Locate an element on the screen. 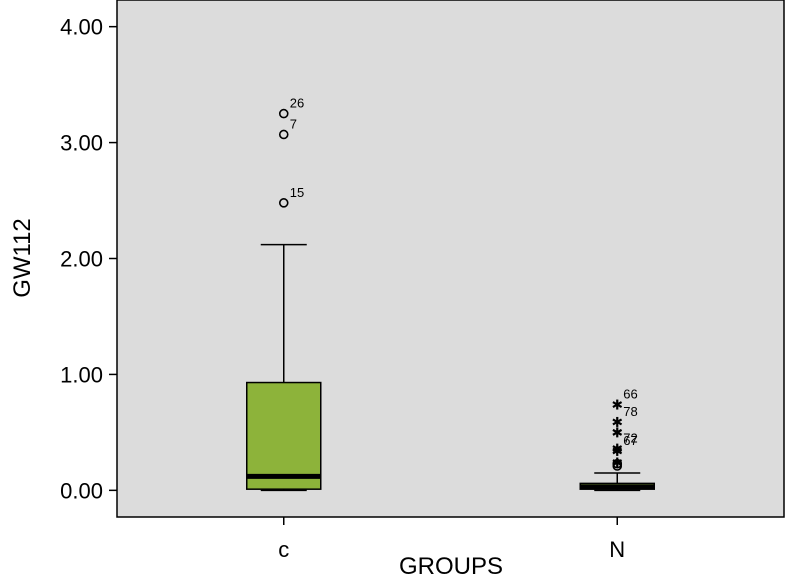 The width and height of the screenshot is (786, 580). outlier-label: 67 is located at coordinates (630, 440).